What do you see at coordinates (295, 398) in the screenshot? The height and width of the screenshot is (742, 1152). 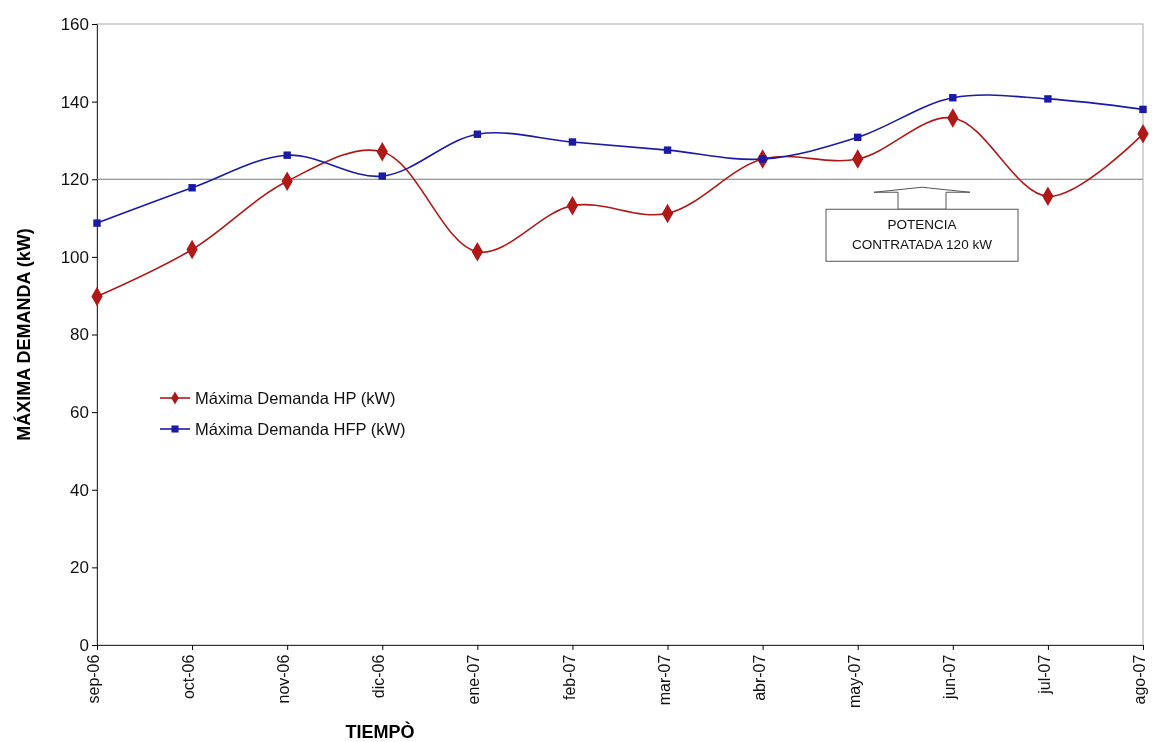 I see `legend-label: Máxima Demanda HP (kW)` at bounding box center [295, 398].